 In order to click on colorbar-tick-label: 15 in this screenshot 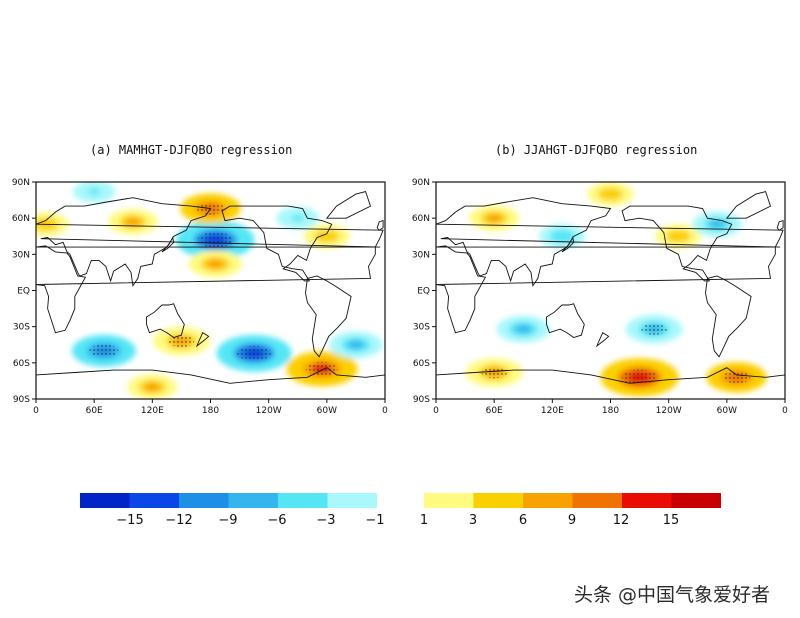, I will do `click(671, 520)`.